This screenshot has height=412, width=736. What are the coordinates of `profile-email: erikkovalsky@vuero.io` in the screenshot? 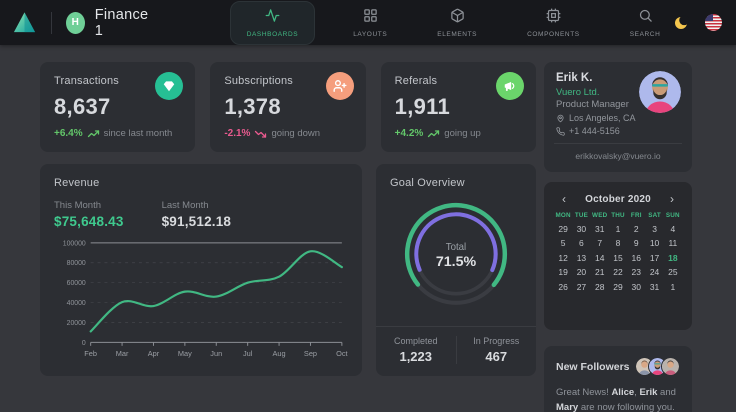 It's located at (618, 156).